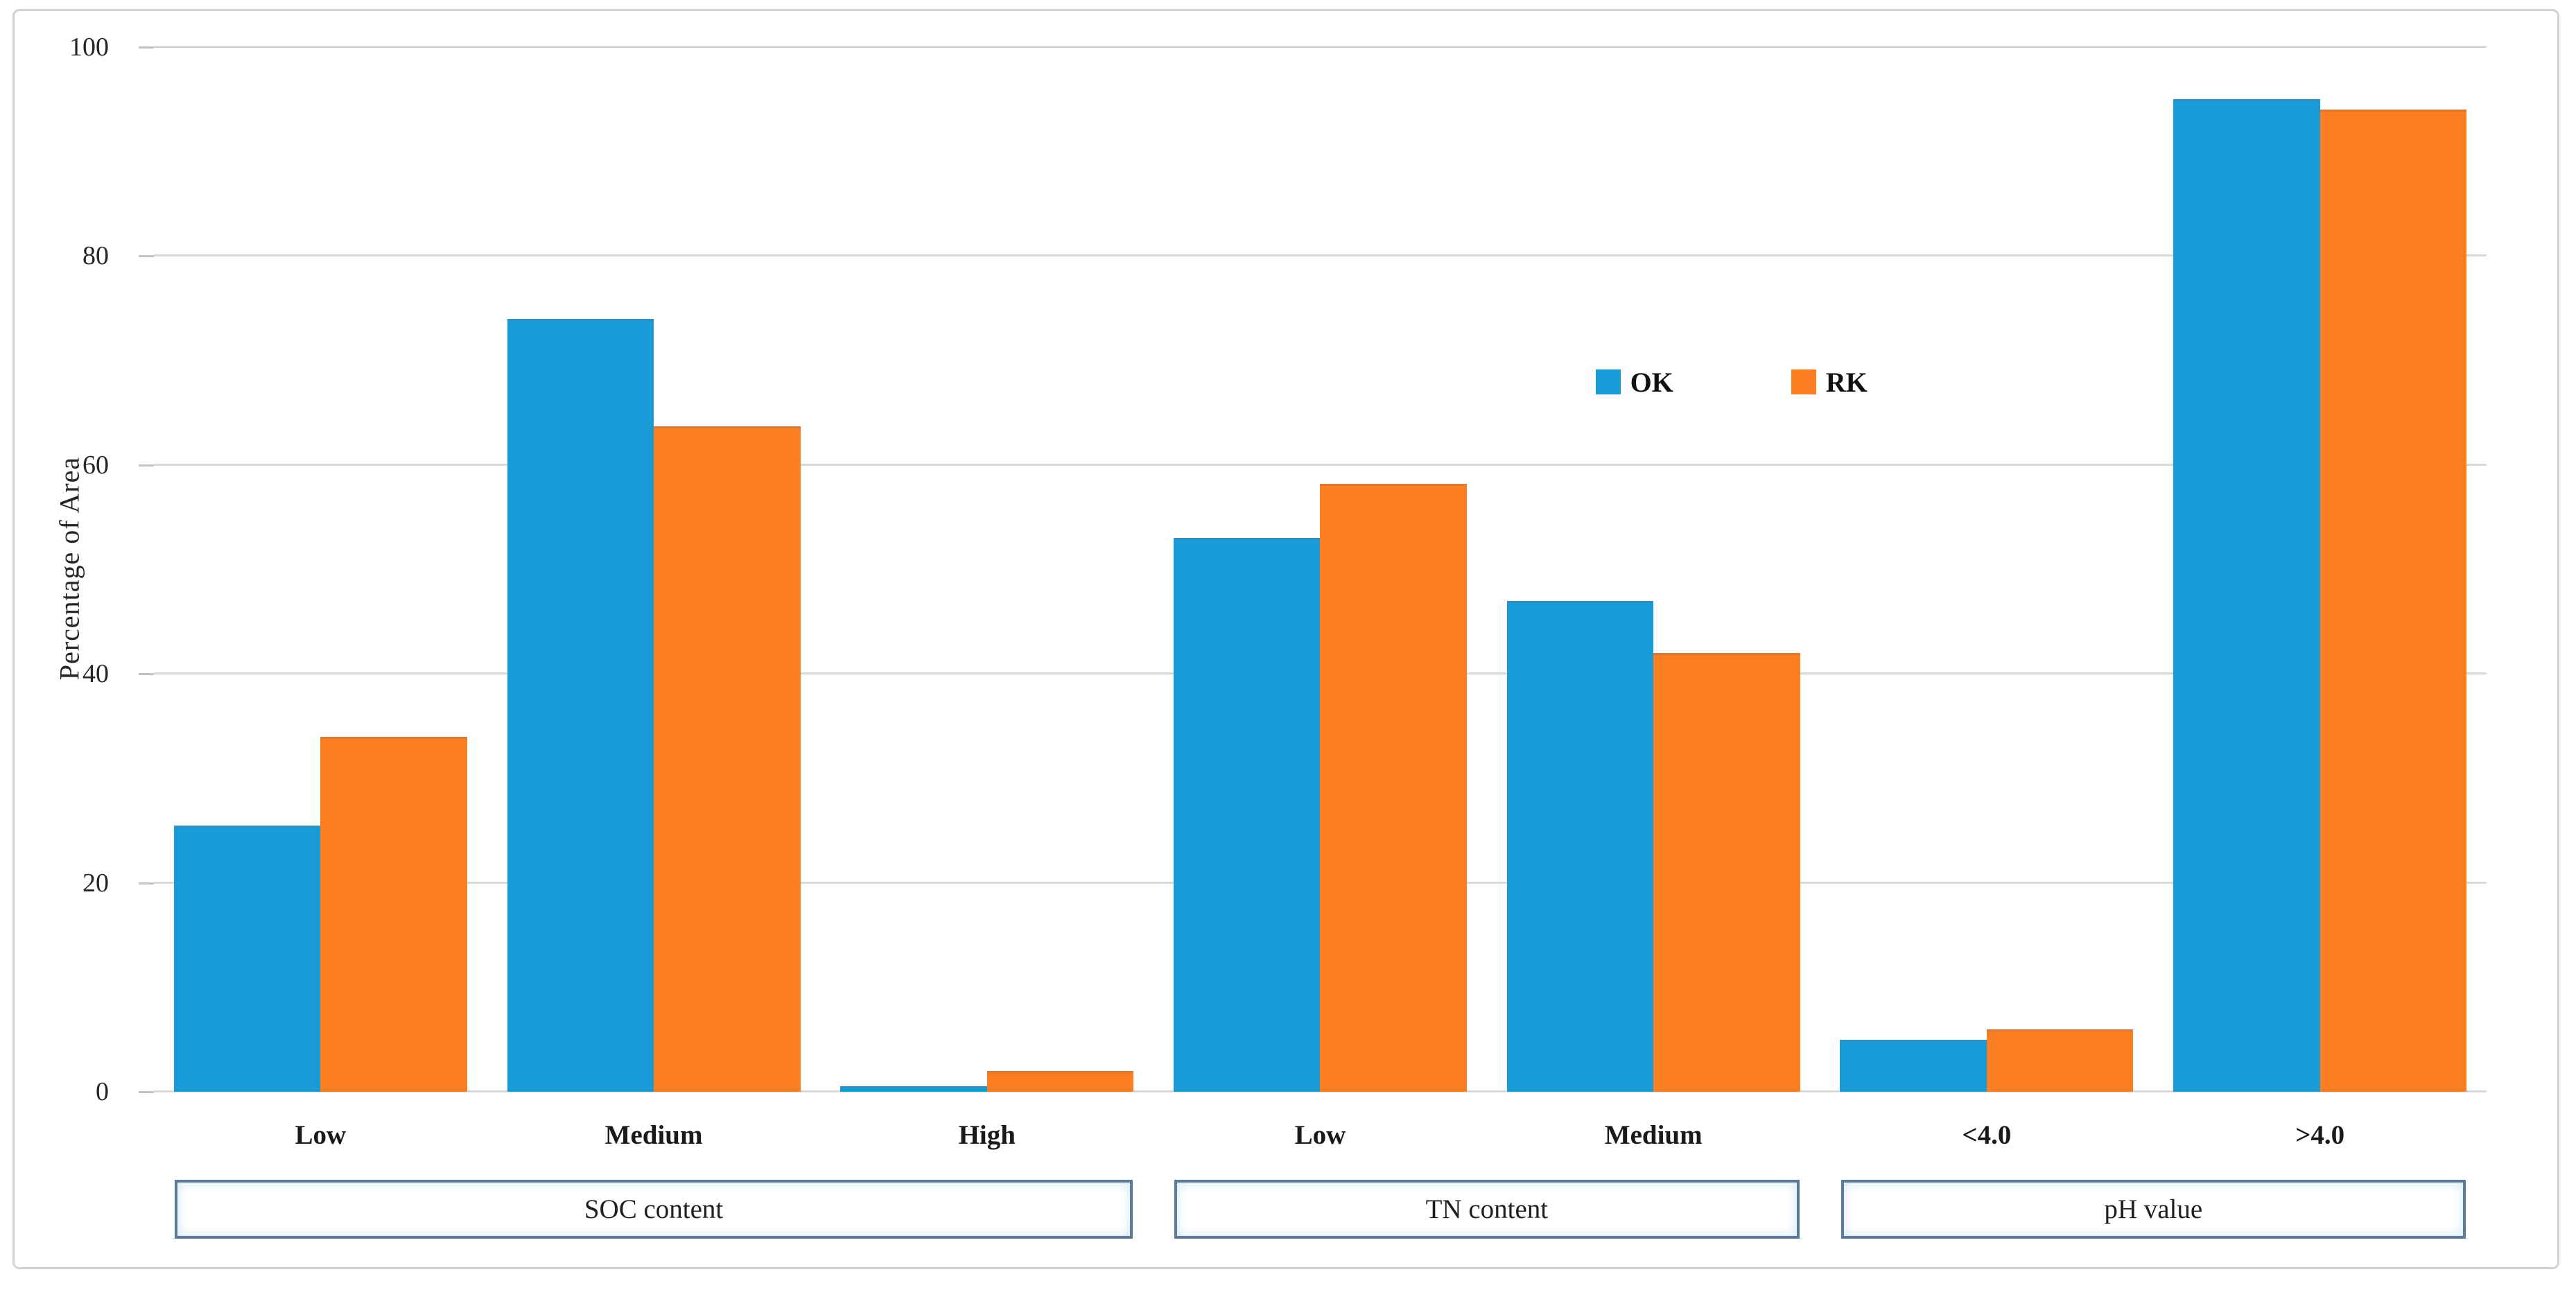 The image size is (2576, 1290). I want to click on bar-ok-High, so click(913, 1089).